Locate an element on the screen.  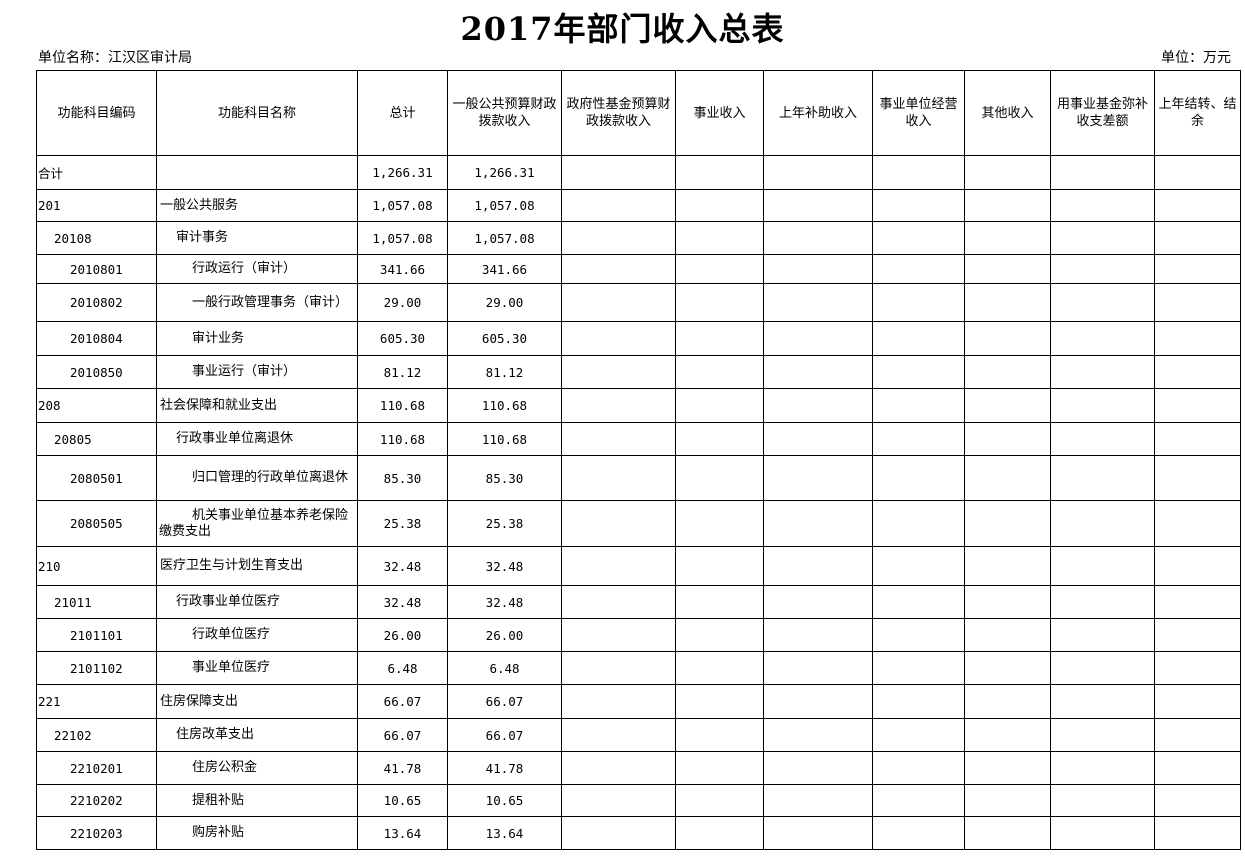
cell-total: 25.38 is located at coordinates (402, 523).